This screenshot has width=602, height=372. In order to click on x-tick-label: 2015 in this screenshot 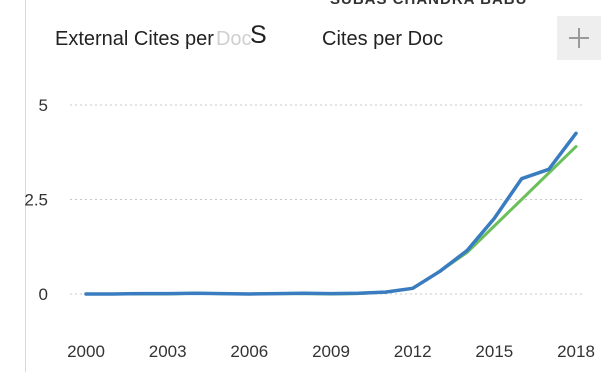, I will do `click(494, 351)`.